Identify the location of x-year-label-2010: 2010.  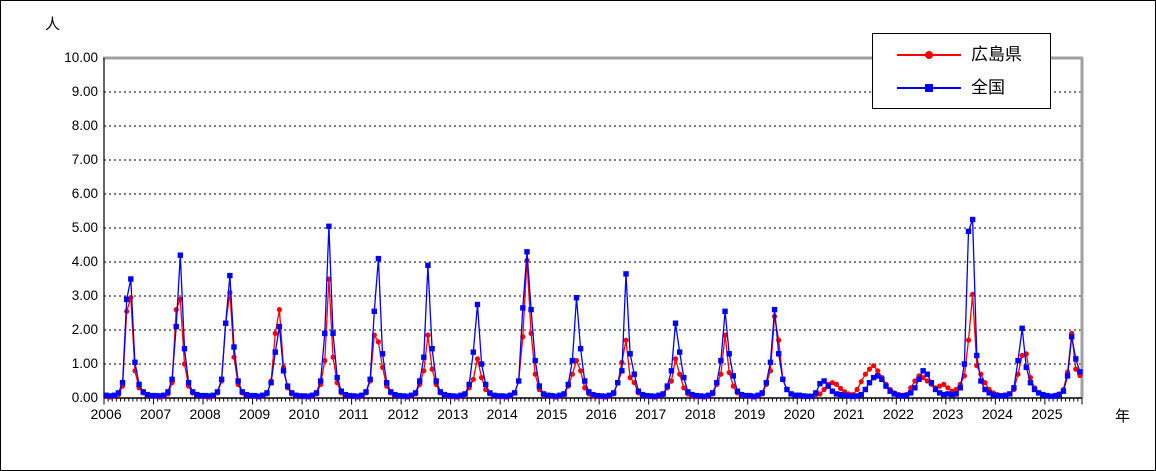
(304, 414).